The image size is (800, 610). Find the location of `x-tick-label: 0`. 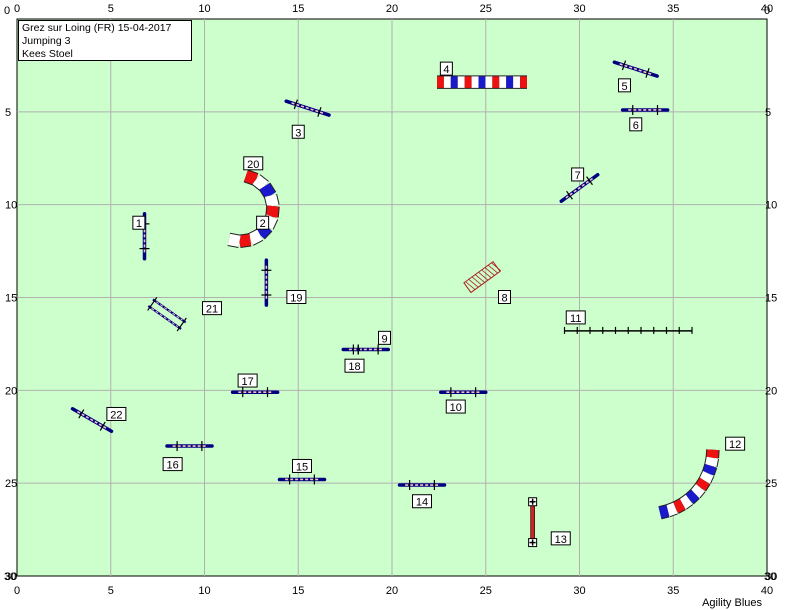

x-tick-label: 0 is located at coordinates (17, 9).